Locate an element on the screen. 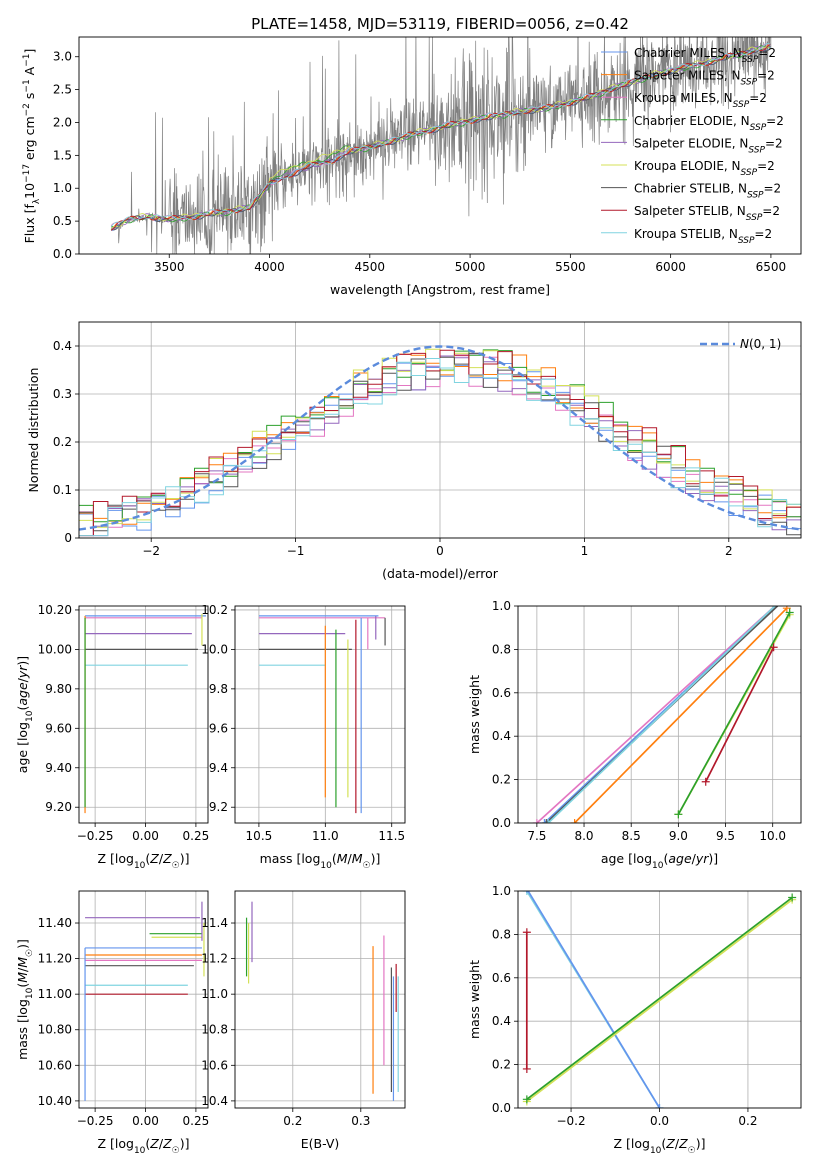  series-line-salpeter_miles is located at coordinates (680, 715).